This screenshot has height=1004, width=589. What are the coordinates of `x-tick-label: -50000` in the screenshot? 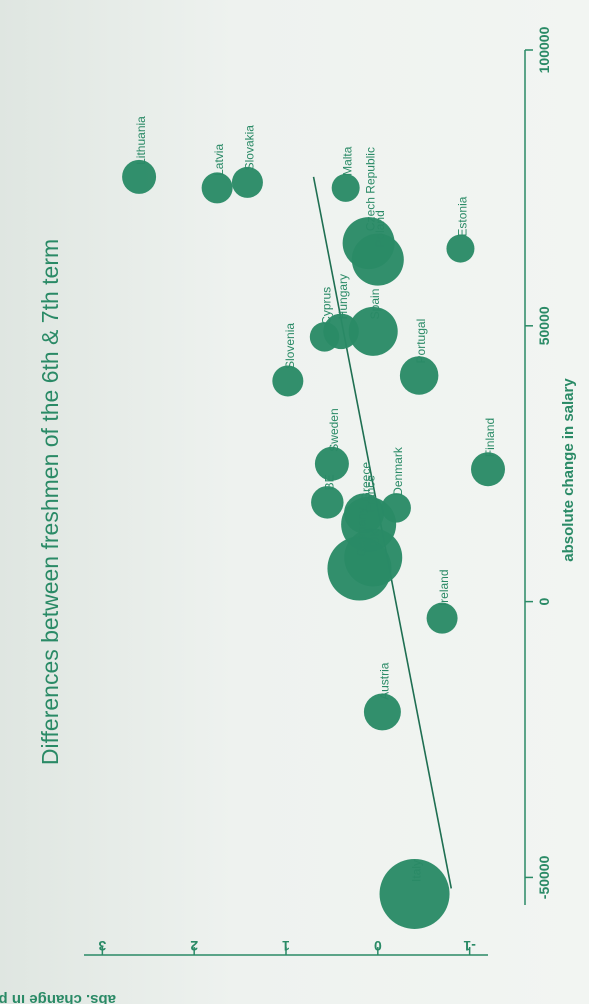 It's located at (544, 877).